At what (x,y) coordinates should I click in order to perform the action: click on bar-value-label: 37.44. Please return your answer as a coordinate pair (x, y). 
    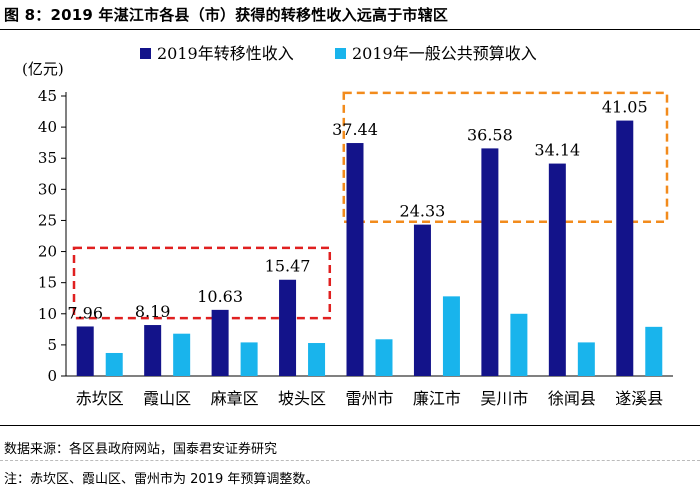
    Looking at the image, I should click on (355, 129).